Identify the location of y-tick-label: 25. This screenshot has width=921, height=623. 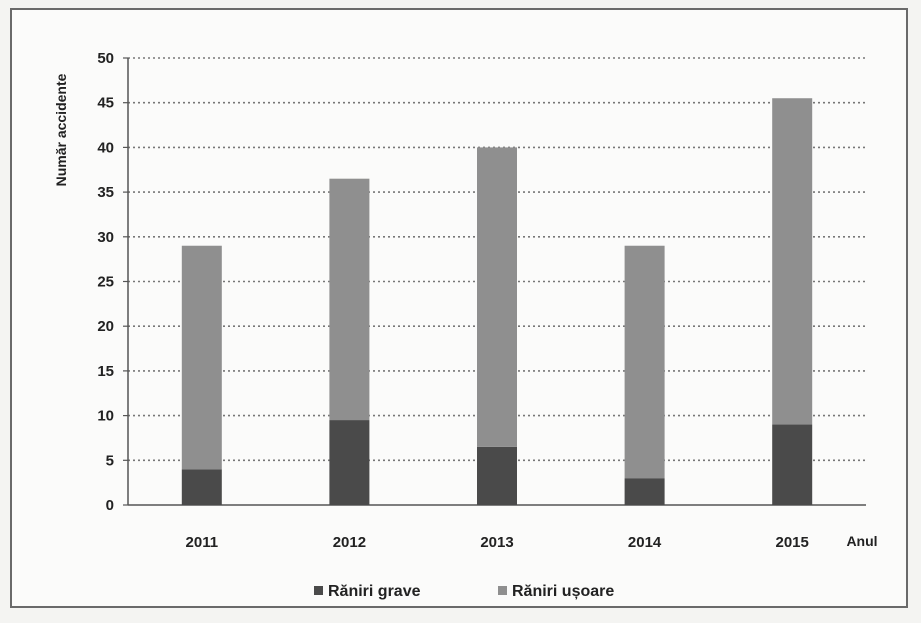
(105, 282).